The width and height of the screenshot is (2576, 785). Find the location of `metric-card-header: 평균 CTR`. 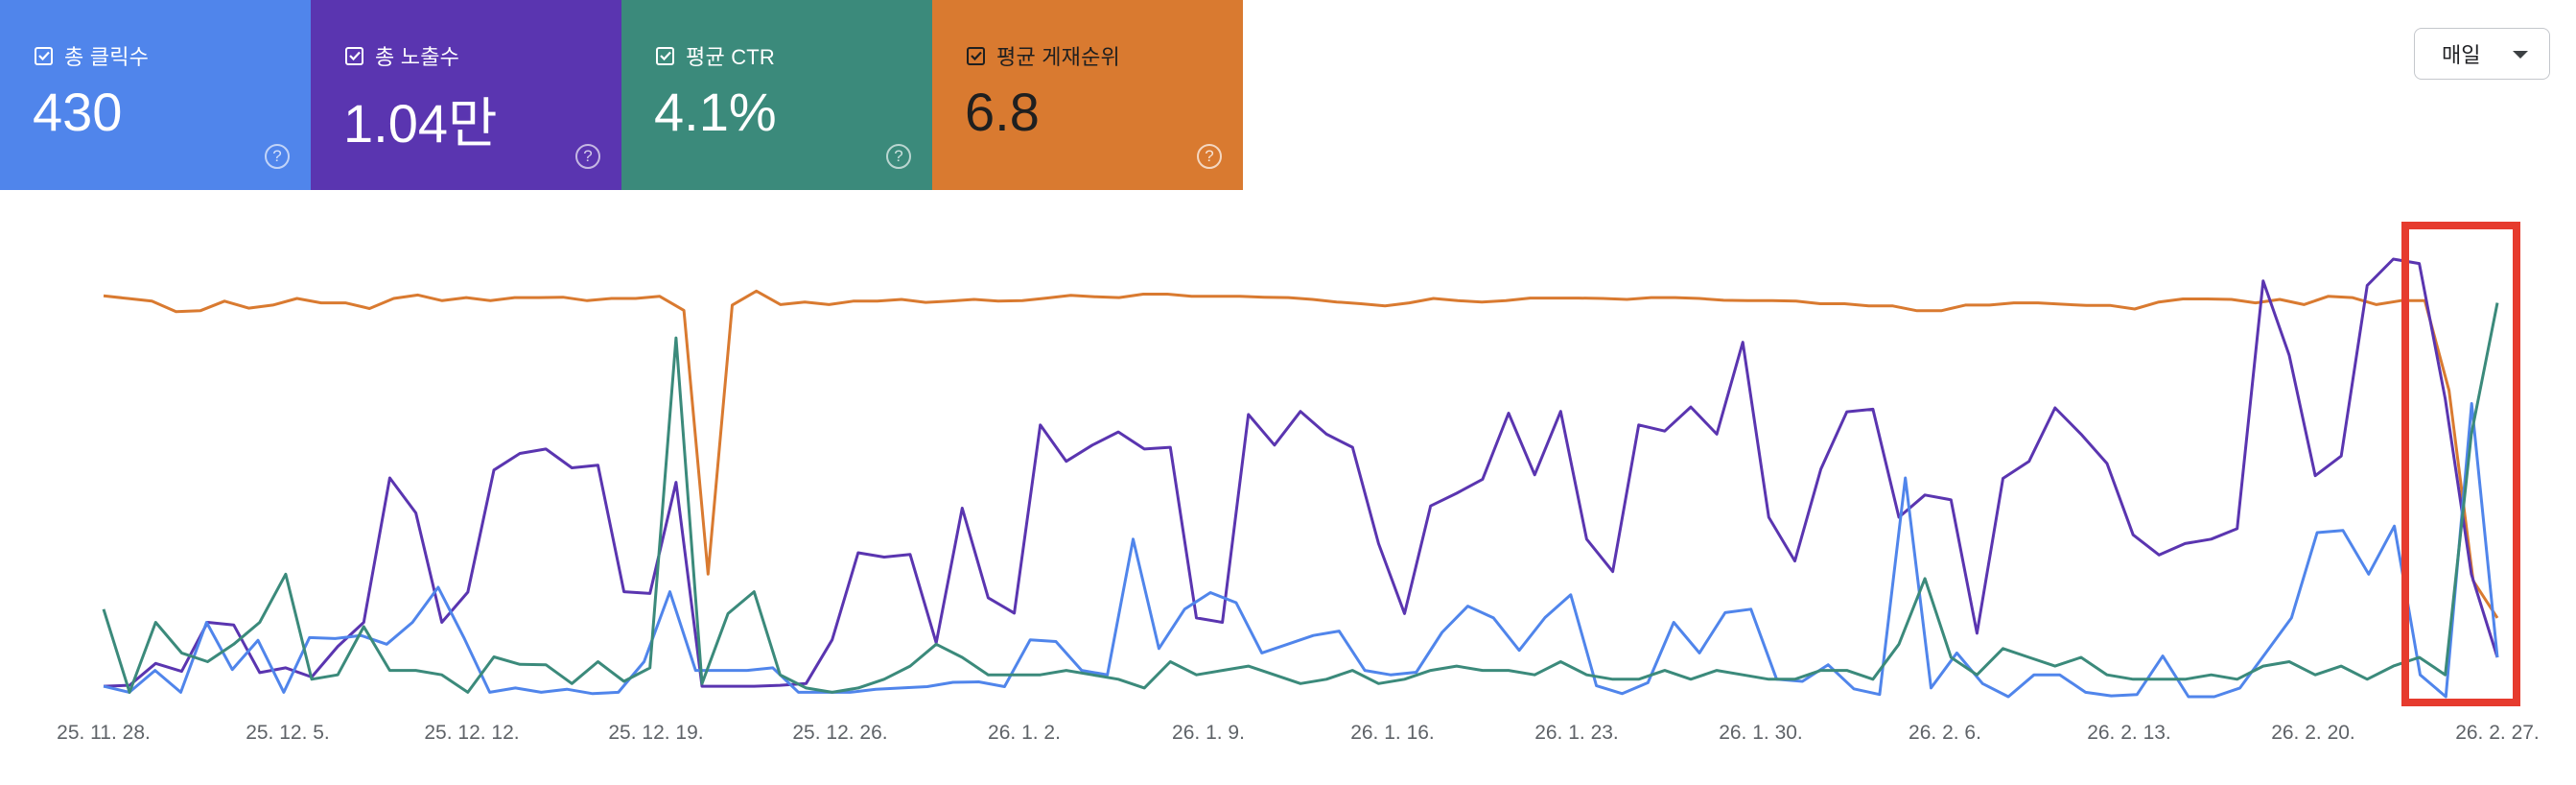

metric-card-header: 평균 CTR is located at coordinates (715, 55).